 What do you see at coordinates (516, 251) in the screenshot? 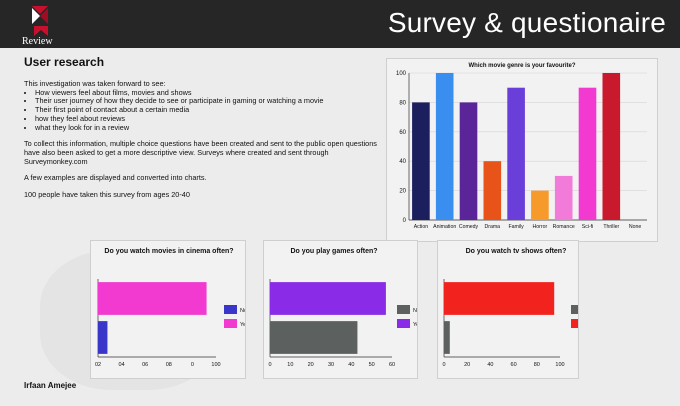
I see `chart-title: Do you watch tv shows often?` at bounding box center [516, 251].